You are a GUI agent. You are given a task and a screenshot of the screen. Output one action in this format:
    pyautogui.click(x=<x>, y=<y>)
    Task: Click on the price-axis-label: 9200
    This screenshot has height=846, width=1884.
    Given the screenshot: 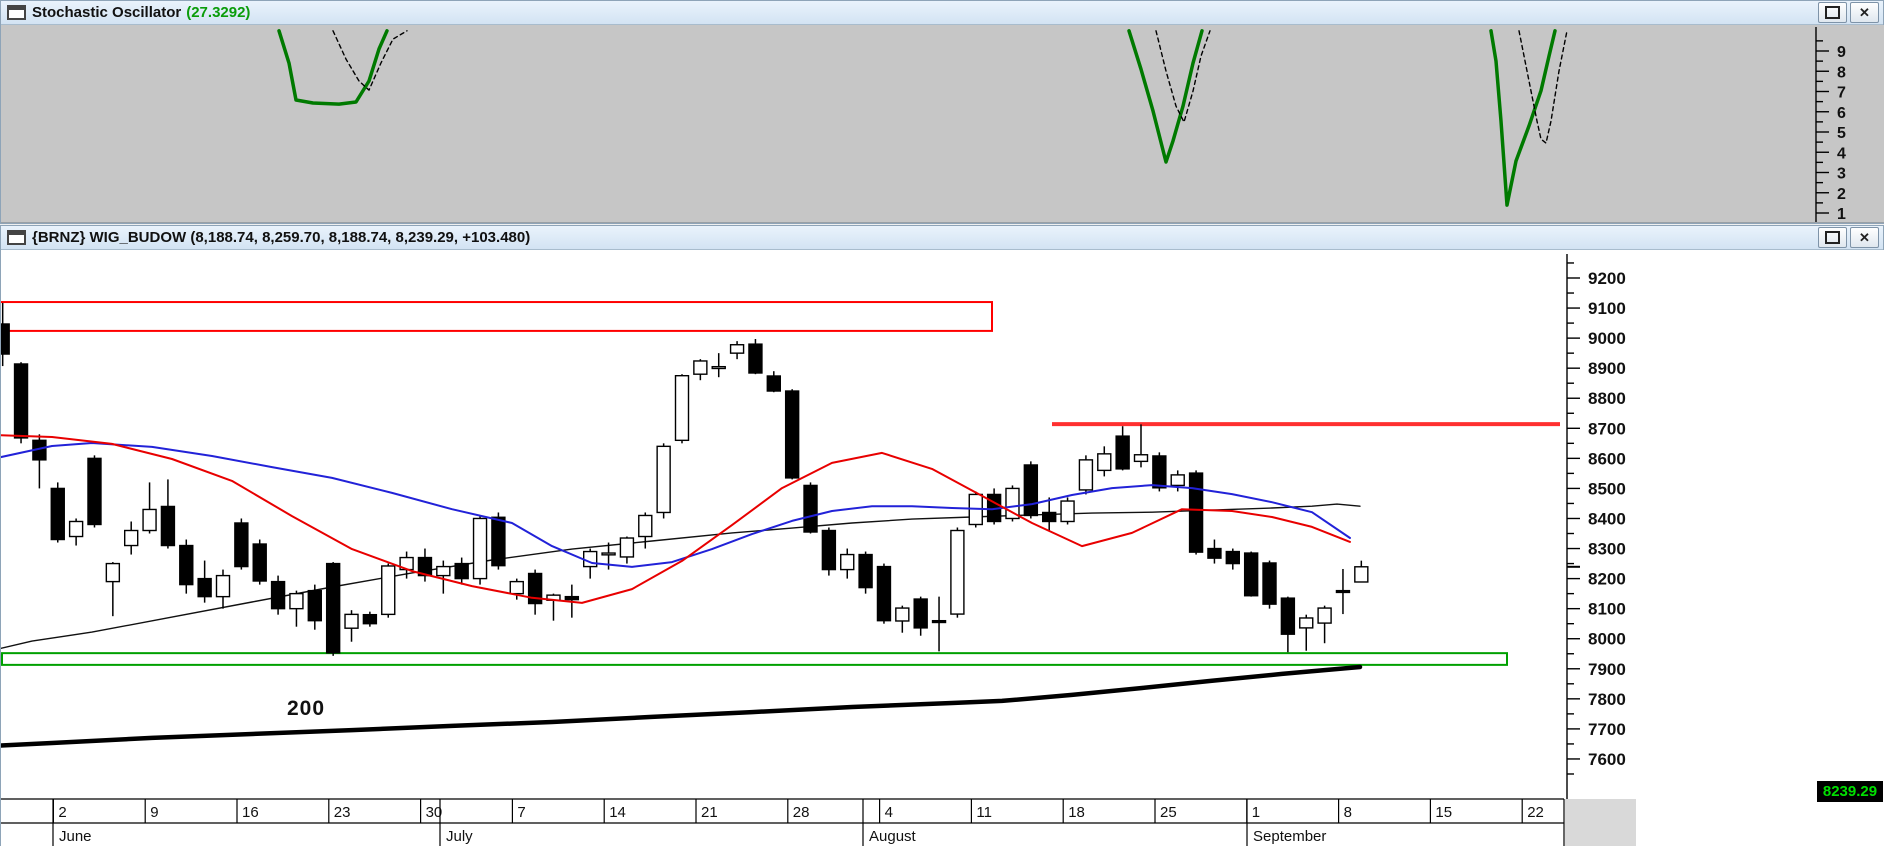 What is the action you would take?
    pyautogui.click(x=1607, y=278)
    